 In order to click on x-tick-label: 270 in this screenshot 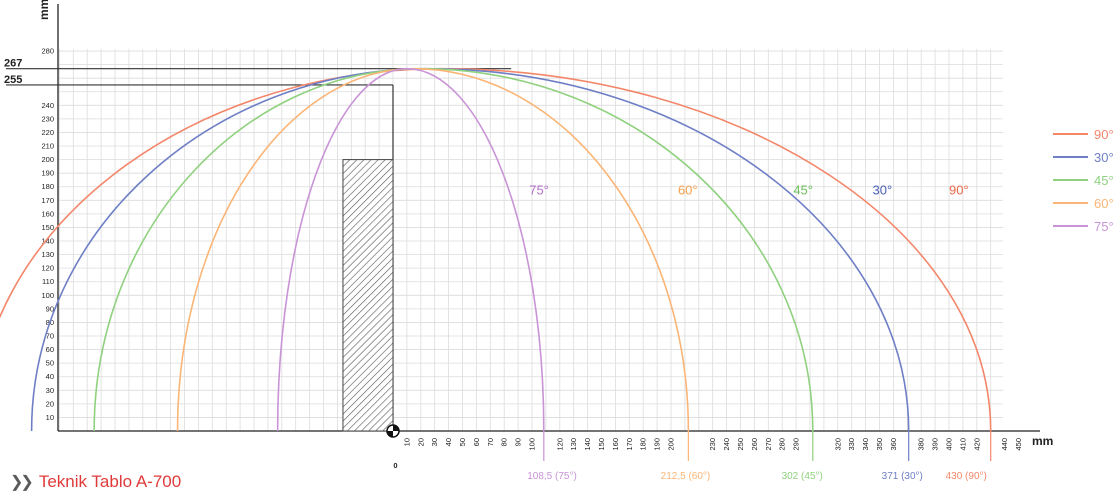, I will do `click(768, 444)`.